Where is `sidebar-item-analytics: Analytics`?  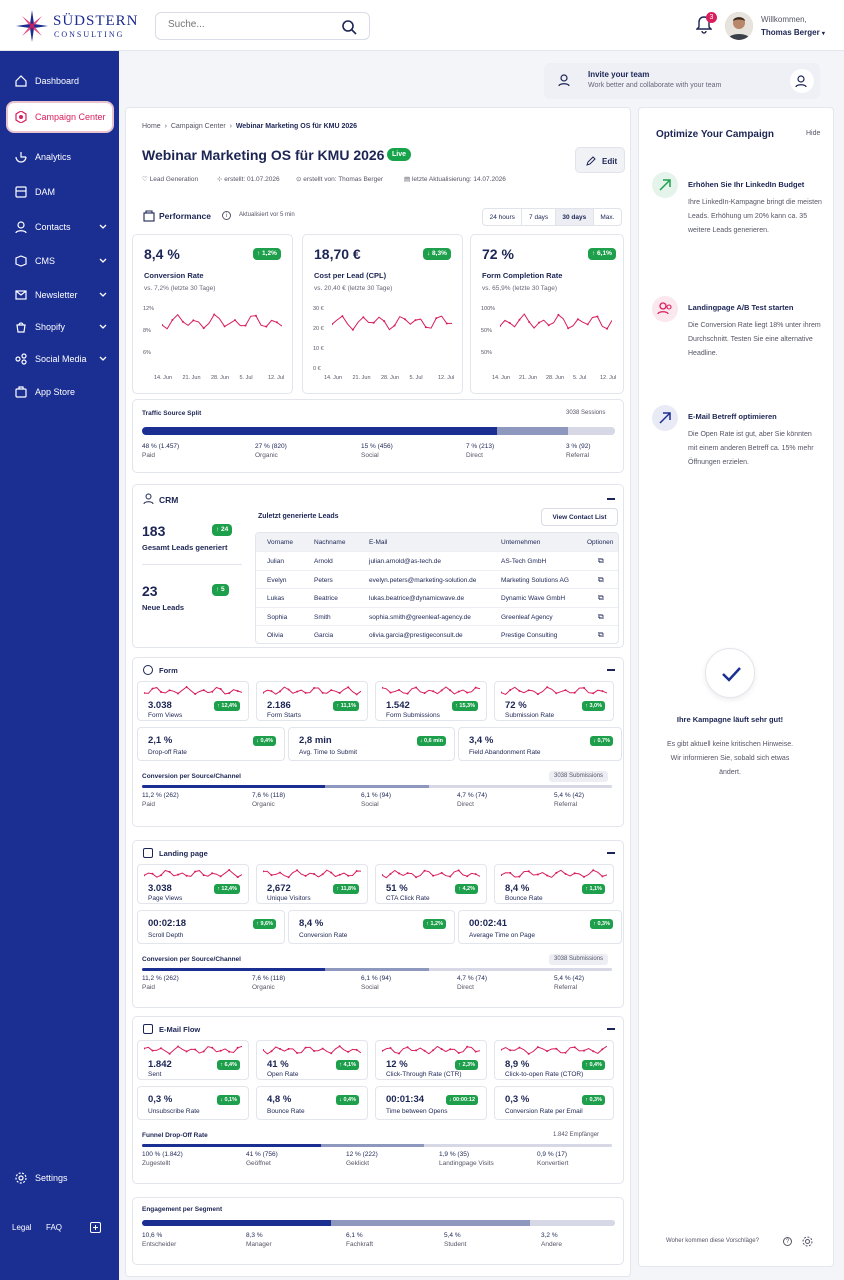
sidebar-item-analytics: Analytics is located at coordinates (60, 157).